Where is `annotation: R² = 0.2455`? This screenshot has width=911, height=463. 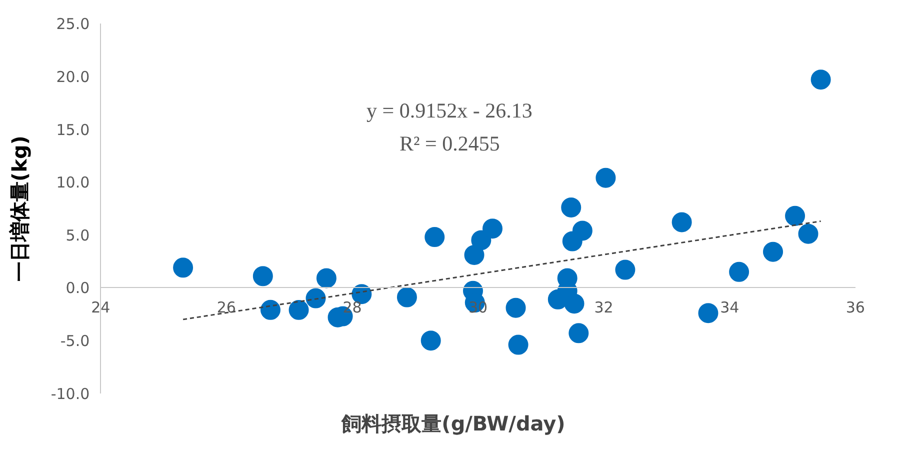
annotation: R² = 0.2455 is located at coordinates (450, 144).